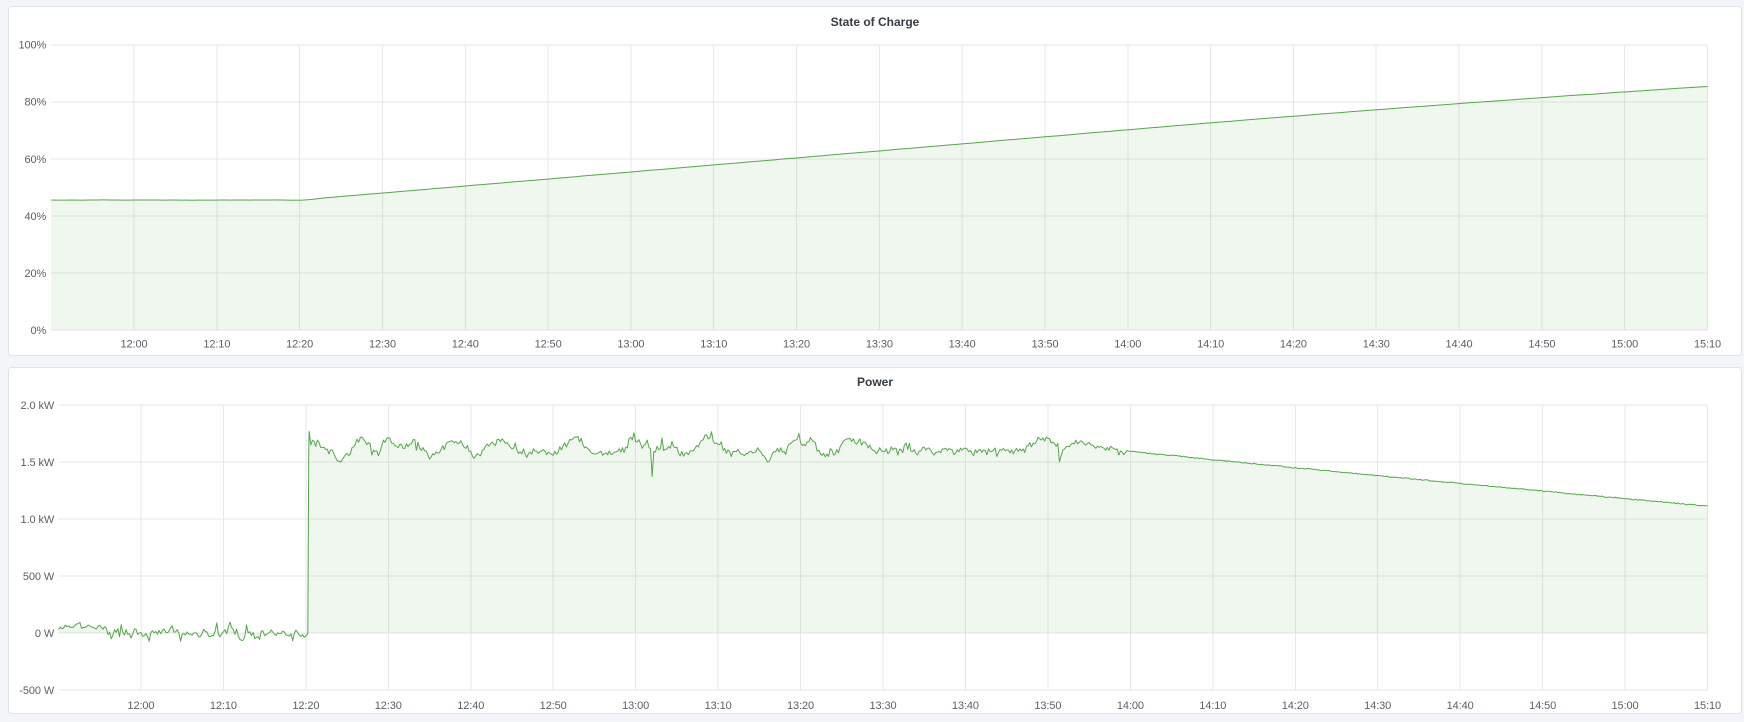 The width and height of the screenshot is (1744, 722). Describe the element at coordinates (32, 46) in the screenshot. I see `svg-text: 100%` at that location.